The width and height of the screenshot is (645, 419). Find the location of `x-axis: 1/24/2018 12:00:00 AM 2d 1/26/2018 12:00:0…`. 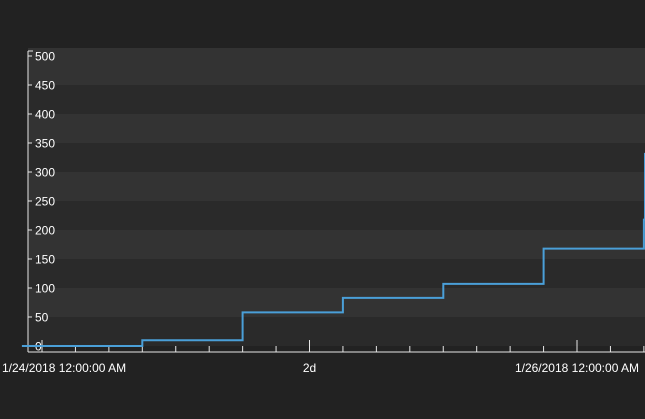

x-axis: 1/24/2018 12:00:00 AM 2d 1/26/2018 12:00:0… is located at coordinates (323, 357).